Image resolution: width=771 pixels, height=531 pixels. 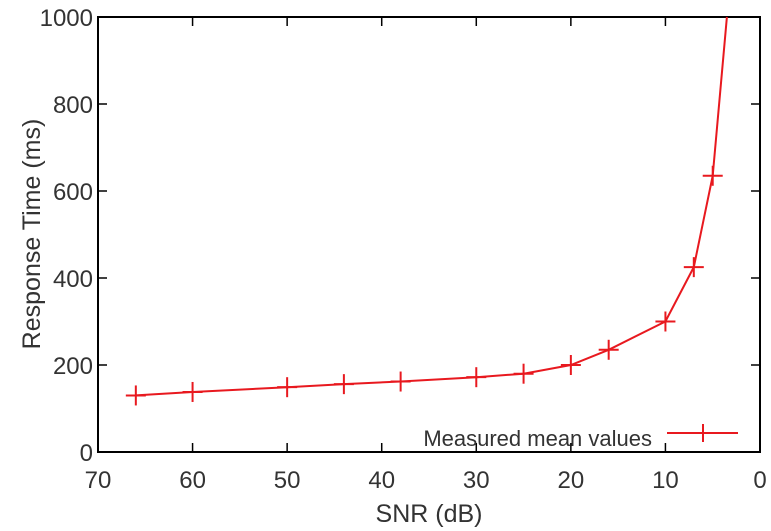 I want to click on x-tick-label: 50, so click(x=287, y=480).